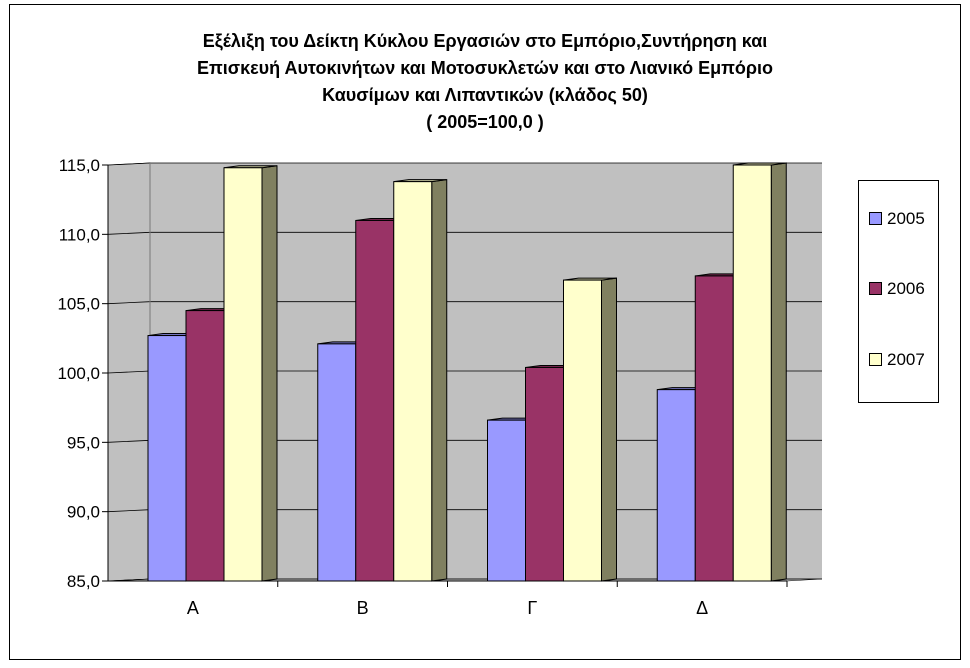 This screenshot has height=668, width=970. Describe the element at coordinates (875, 359) in the screenshot. I see `legend-swatch-2007` at that location.